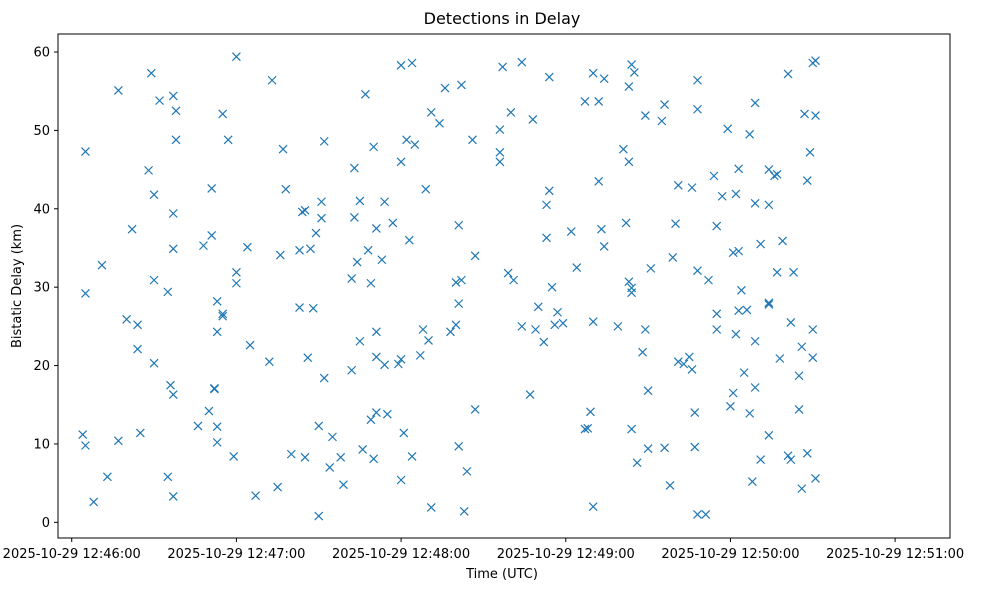 The image size is (981, 590). What do you see at coordinates (17, 286) in the screenshot?
I see `y-axis-label: Bistatic Delay (km)` at bounding box center [17, 286].